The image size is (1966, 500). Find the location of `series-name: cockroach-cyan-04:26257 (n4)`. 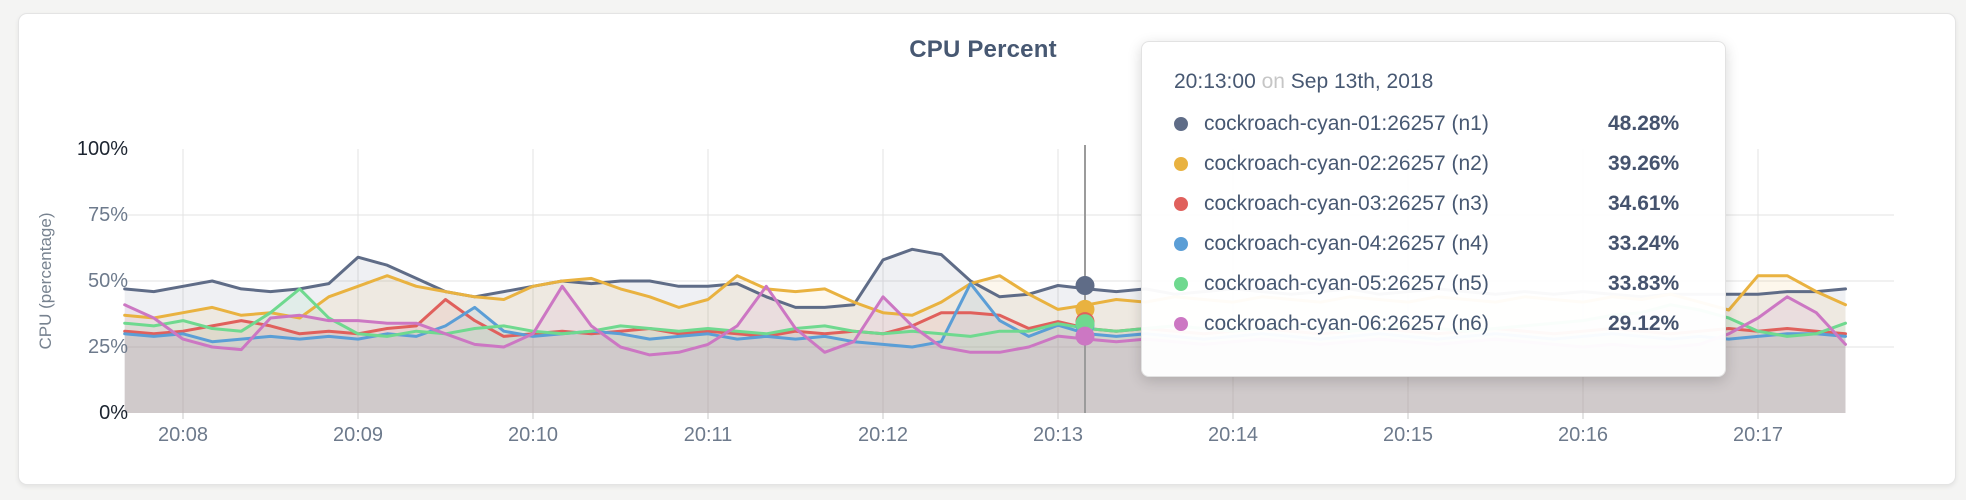

series-name: cockroach-cyan-04:26257 (n4) is located at coordinates (1346, 243).